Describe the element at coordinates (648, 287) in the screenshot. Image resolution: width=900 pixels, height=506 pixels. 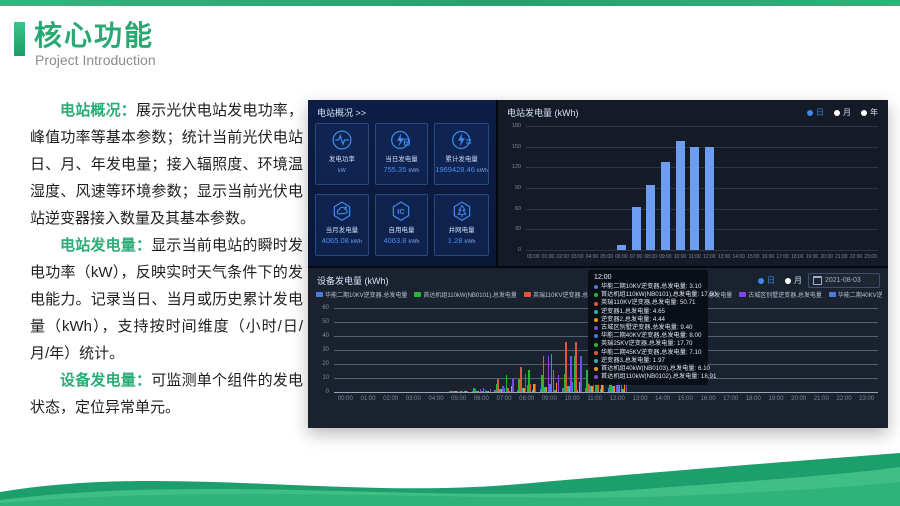
I see `tooltip-row: 华能二期10KV逆变器,总发电量: 3.10` at that location.